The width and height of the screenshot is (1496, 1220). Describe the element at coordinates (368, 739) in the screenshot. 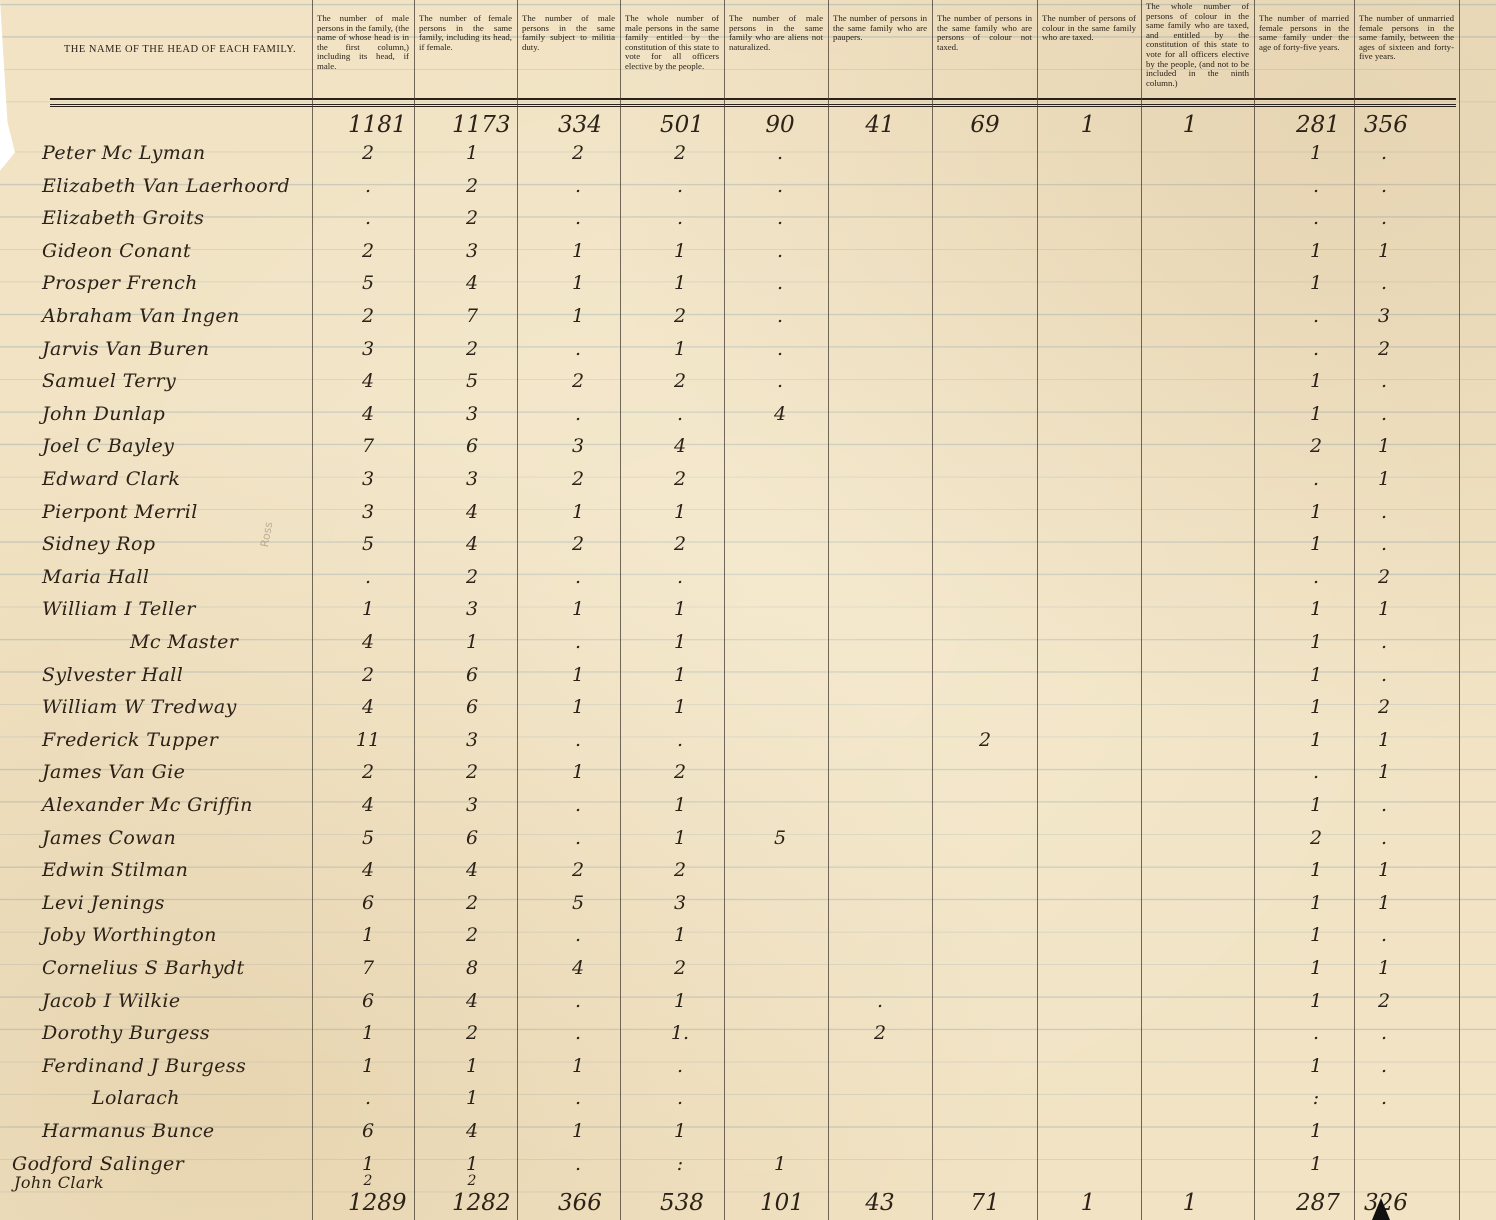

I see `table-cell: 11` at that location.